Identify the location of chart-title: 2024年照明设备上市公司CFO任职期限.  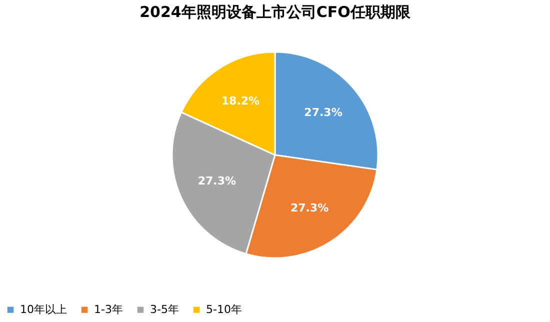
(276, 12).